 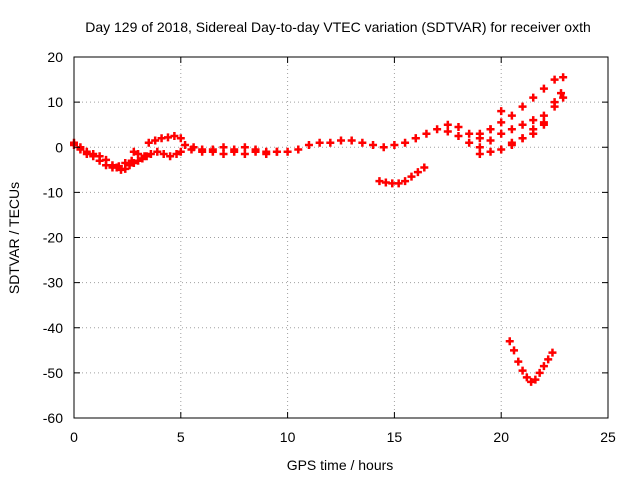 I want to click on series-arc-day-lower, so click(x=234, y=152).